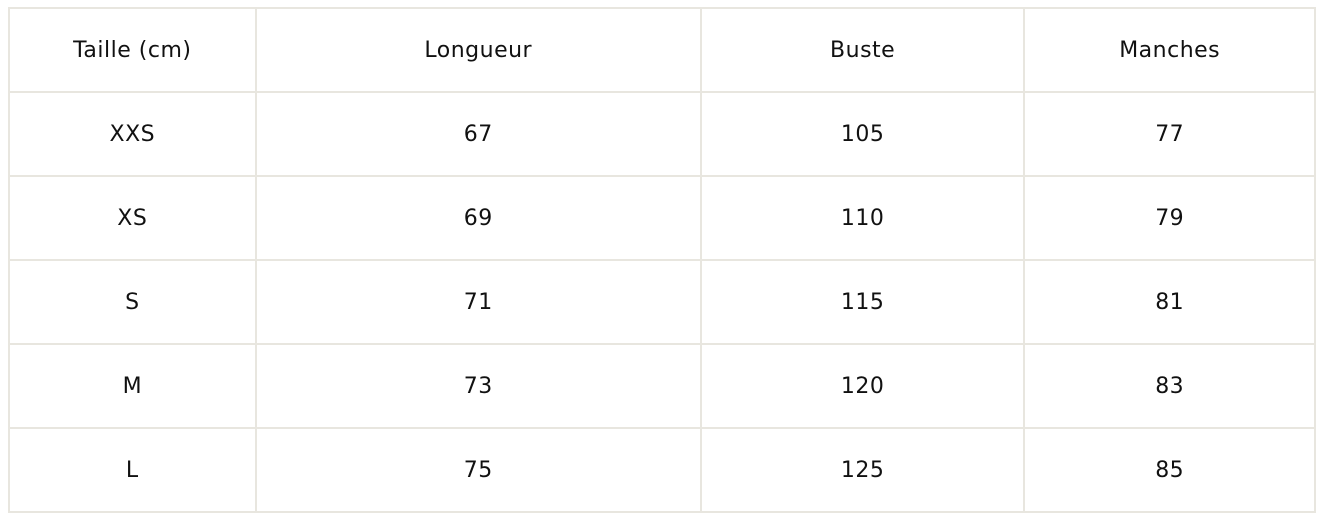 This screenshot has height=530, width=1322. Describe the element at coordinates (1169, 50) in the screenshot. I see `header-sleeves: Manches` at that location.